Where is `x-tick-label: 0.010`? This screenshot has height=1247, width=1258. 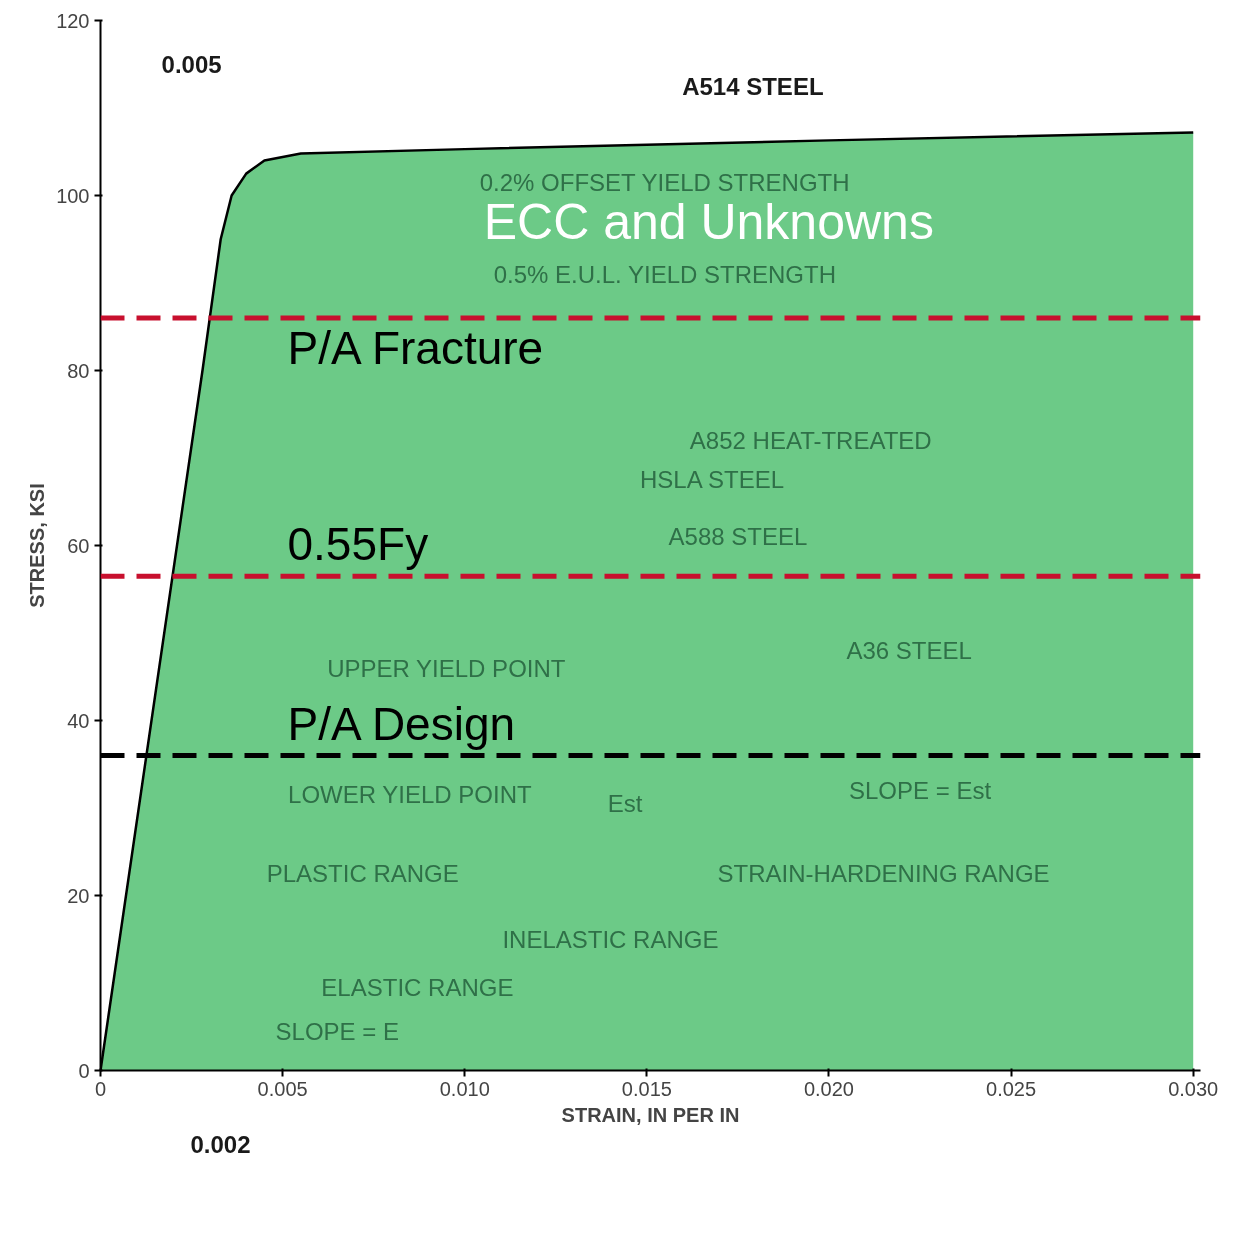 x-tick-label: 0.010 is located at coordinates (464, 1088).